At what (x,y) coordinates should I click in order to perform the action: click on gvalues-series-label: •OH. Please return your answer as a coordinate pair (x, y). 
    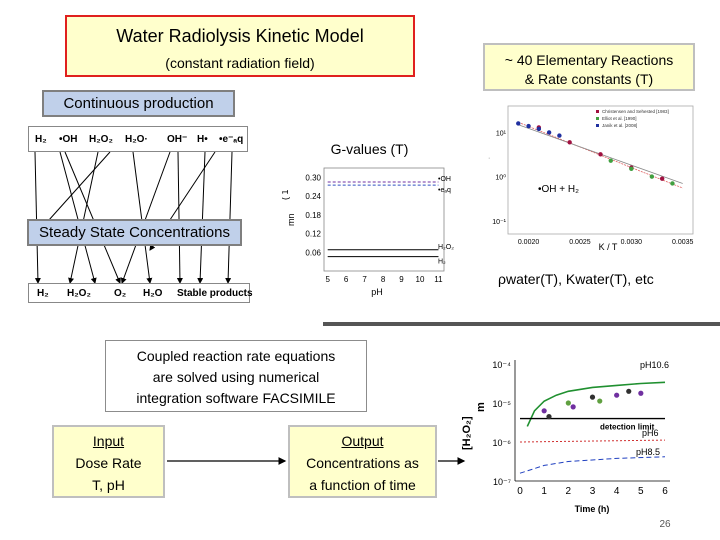
    Looking at the image, I should click on (444, 179).